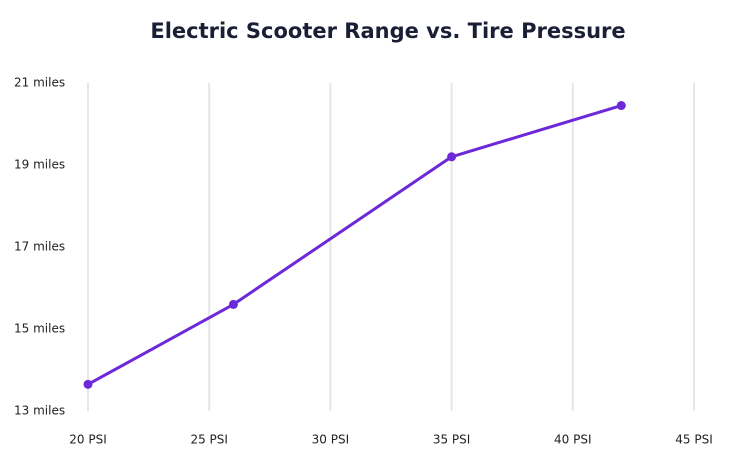 This screenshot has height=467, width=735. I want to click on x-tick-label: 25 PSI, so click(208, 440).